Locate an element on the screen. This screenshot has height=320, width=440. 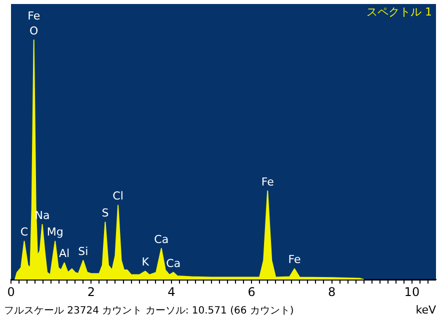
annotation: K is located at coordinates (146, 262).